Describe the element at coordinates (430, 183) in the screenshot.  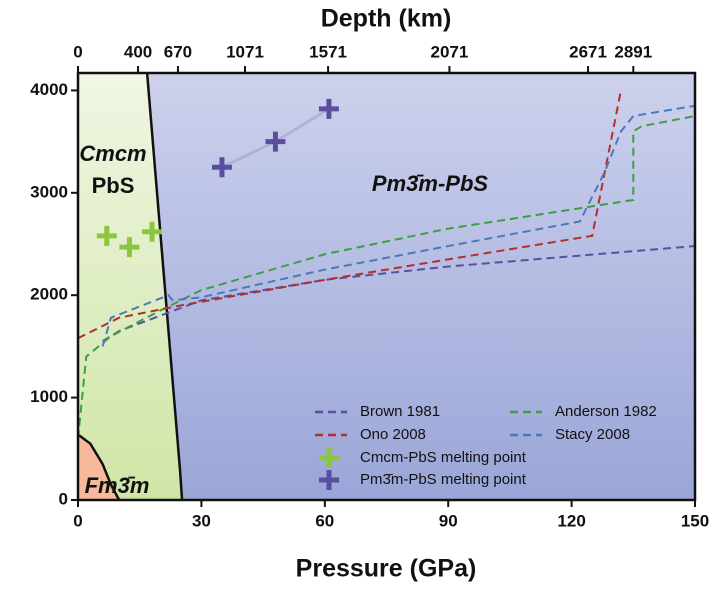
I see `annotation: Pm3̄m-PbS` at that location.